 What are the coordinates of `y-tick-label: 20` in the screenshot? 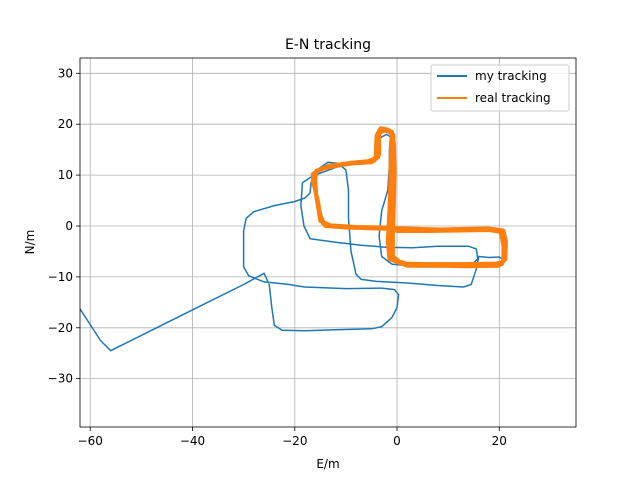 It's located at (65, 124).